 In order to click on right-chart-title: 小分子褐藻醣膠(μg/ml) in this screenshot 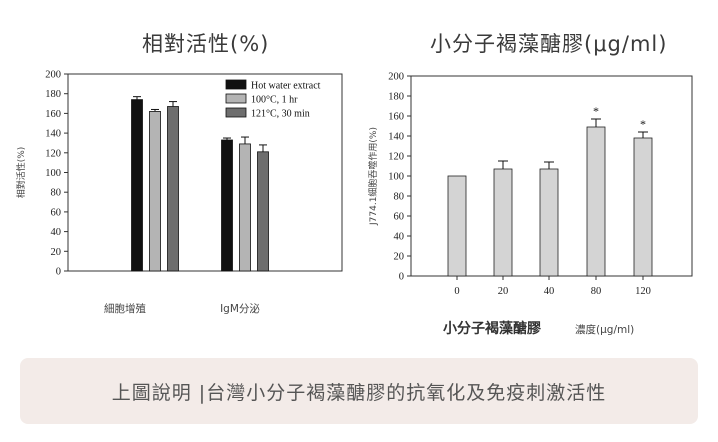, I will do `click(549, 44)`.